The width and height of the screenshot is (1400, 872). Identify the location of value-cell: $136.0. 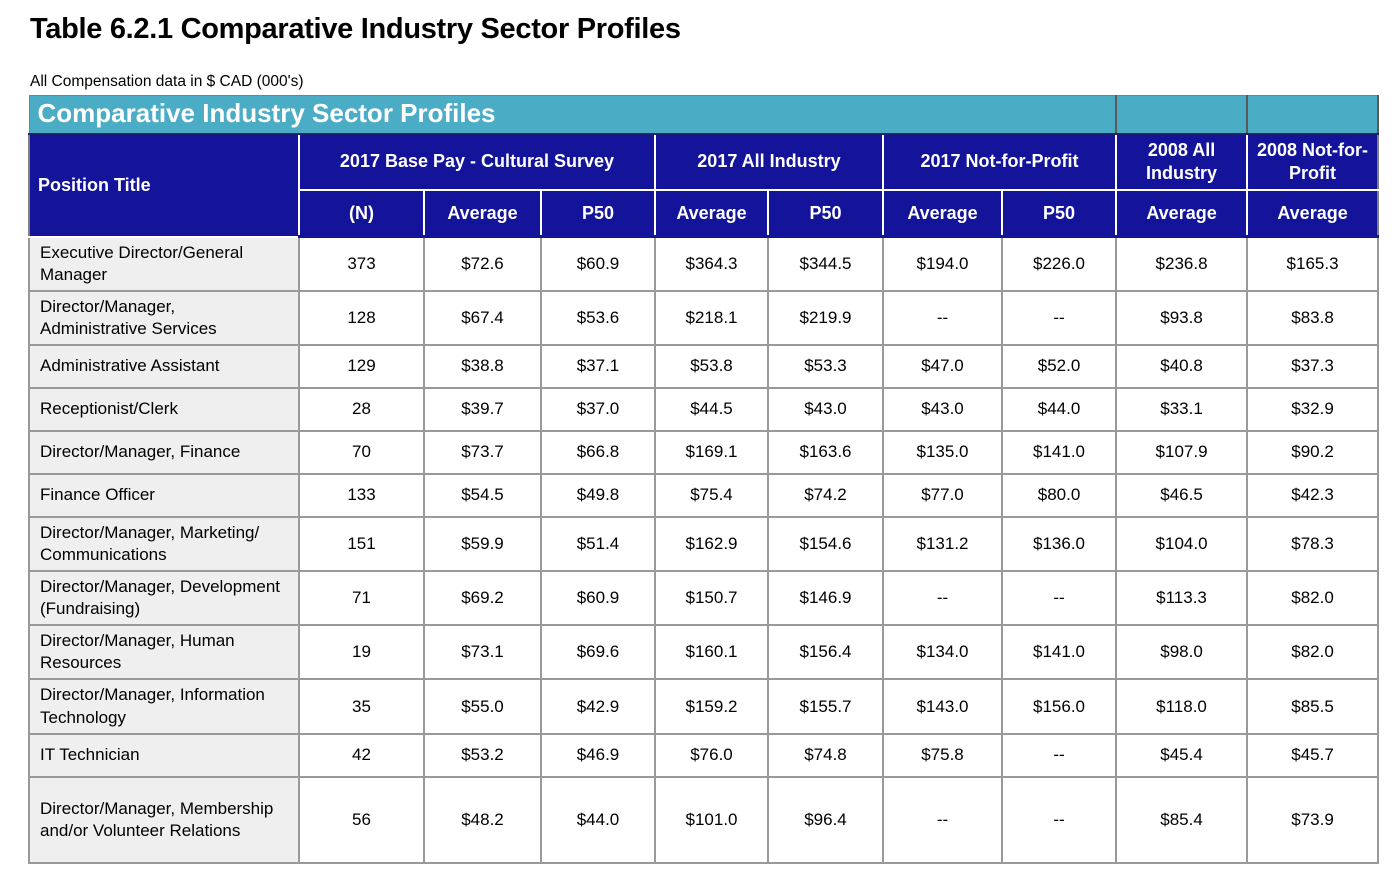
(1059, 544).